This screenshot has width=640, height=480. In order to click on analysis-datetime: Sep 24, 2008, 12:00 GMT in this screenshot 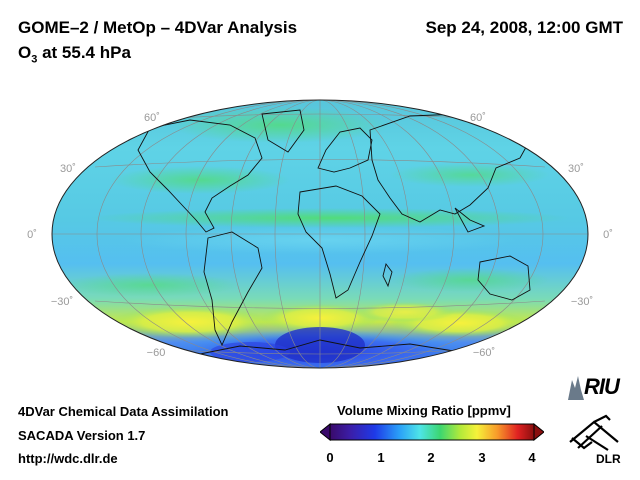, I will do `click(524, 27)`.